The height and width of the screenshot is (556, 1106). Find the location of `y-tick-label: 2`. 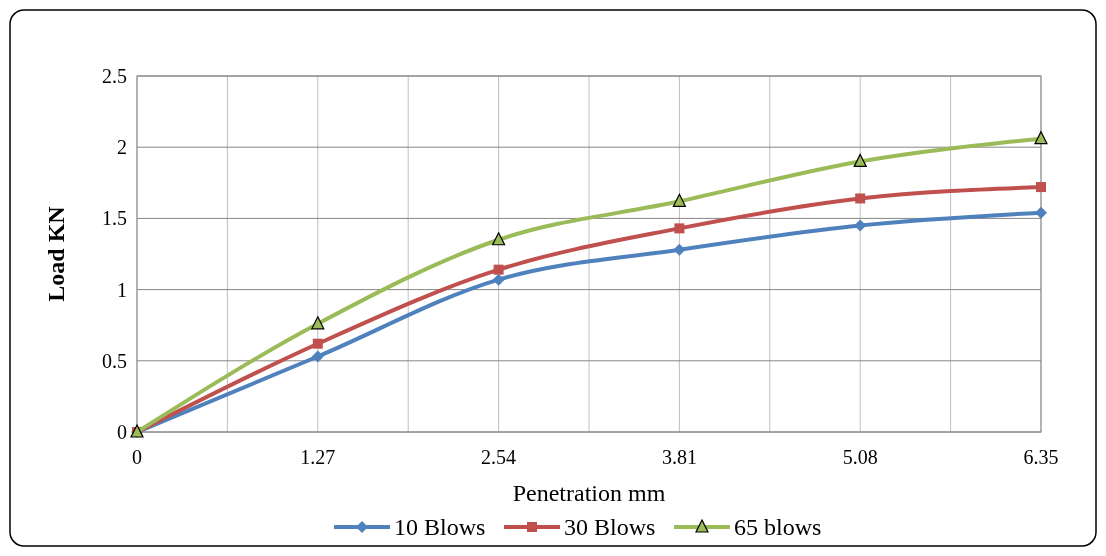

y-tick-label: 2 is located at coordinates (122, 147).